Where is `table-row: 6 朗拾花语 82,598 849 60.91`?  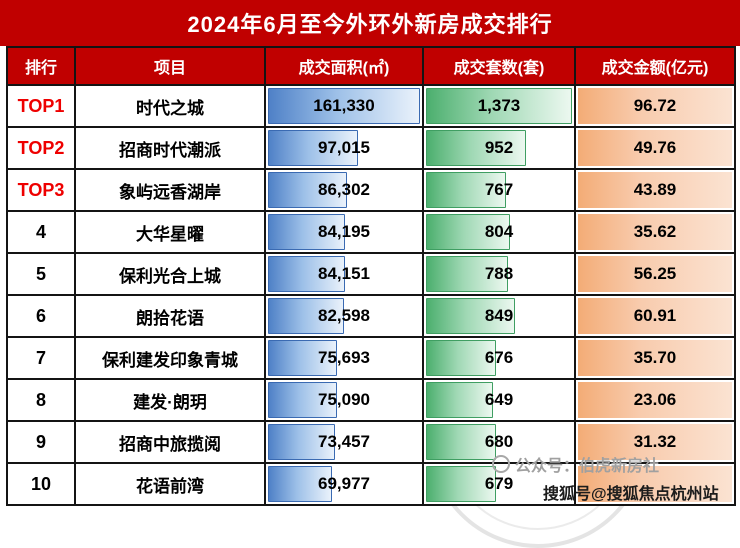
table-row: 6 朗拾花语 82,598 849 60.91 is located at coordinates (371, 316).